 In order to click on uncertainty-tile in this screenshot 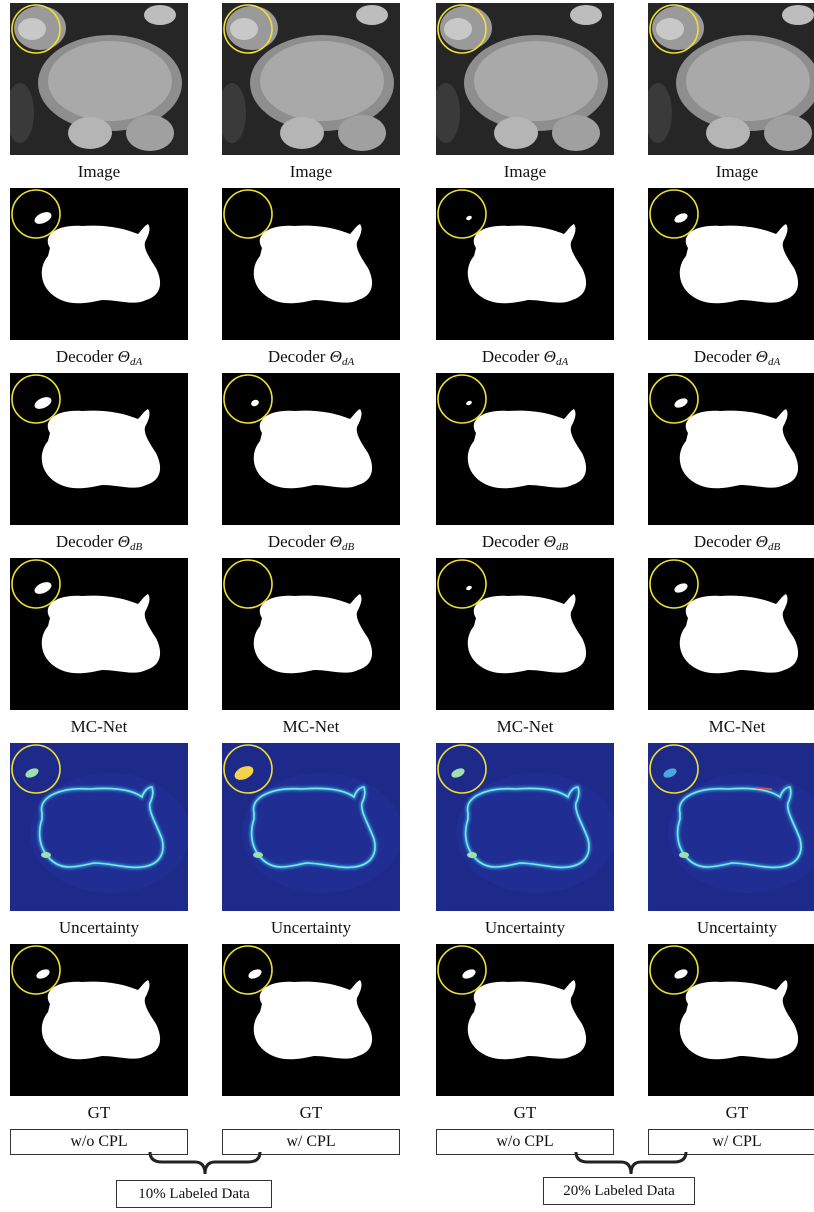, I will do `click(99, 827)`.